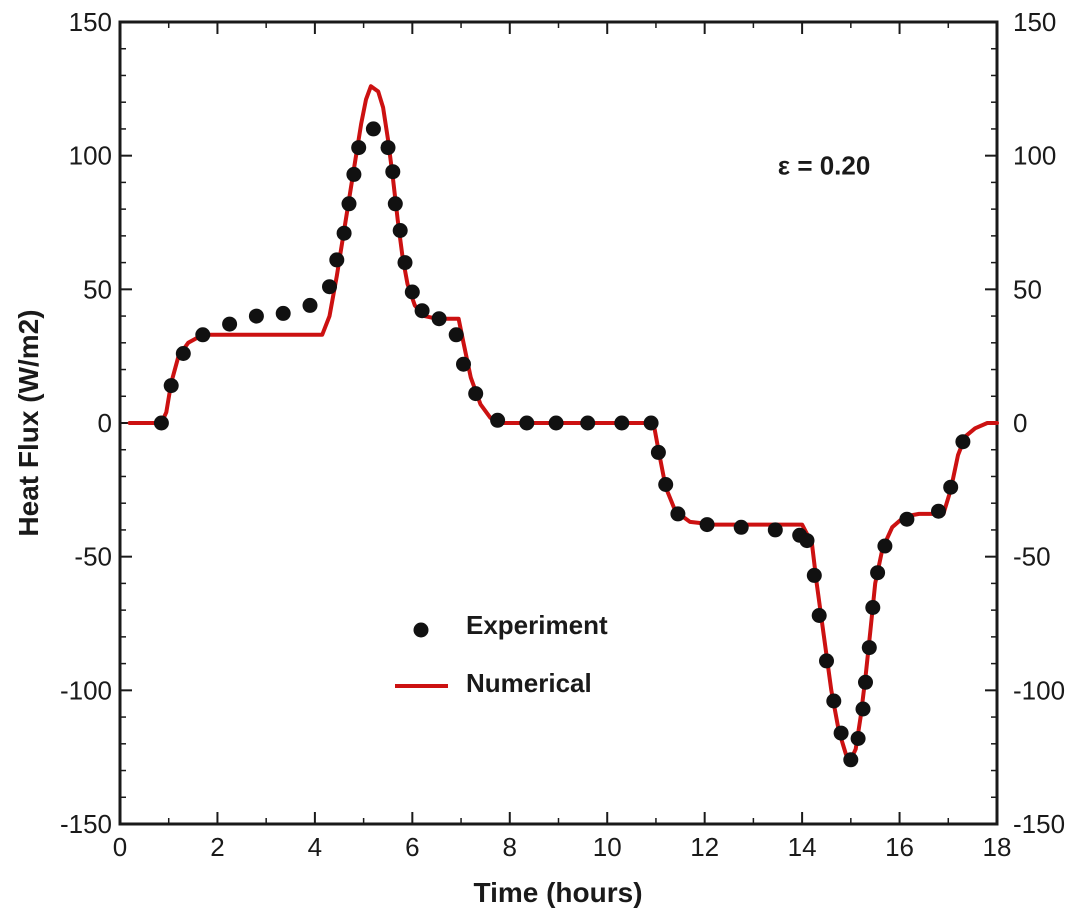 Image resolution: width=1080 pixels, height=914 pixels. Describe the element at coordinates (412, 847) in the screenshot. I see `x-tick-label: 6` at that location.